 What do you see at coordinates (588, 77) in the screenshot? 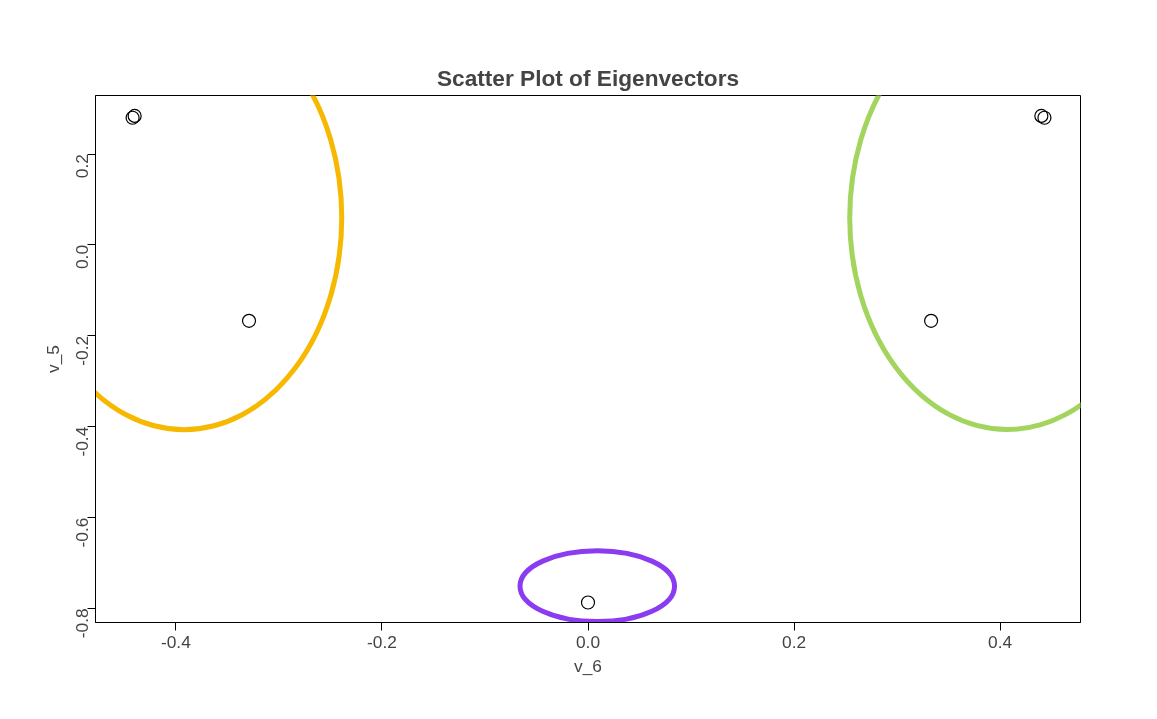
I see `chart-title: Scatter Plot of Eigenvectors` at bounding box center [588, 77].